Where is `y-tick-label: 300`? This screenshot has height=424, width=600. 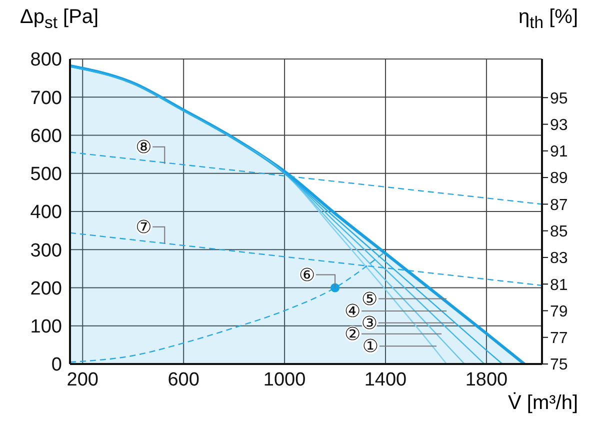
y-tick-label: 300 is located at coordinates (46, 251).